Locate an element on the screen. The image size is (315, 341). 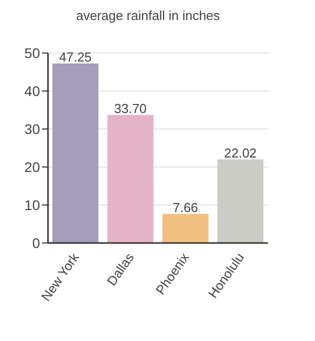
y-tick-label: 20 is located at coordinates (32, 166).